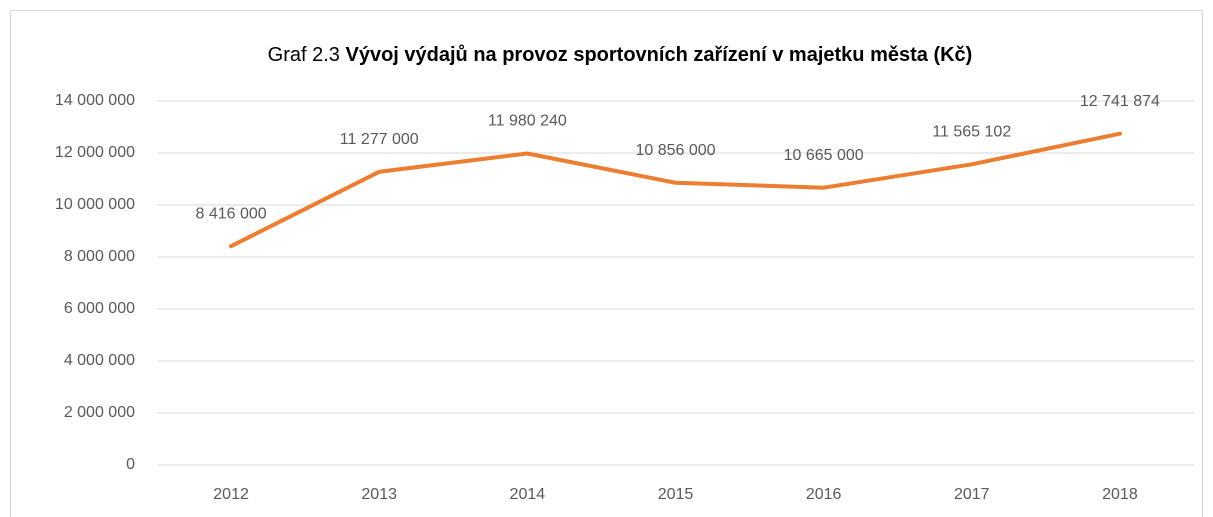 The height and width of the screenshot is (517, 1213). What do you see at coordinates (95, 152) in the screenshot?
I see `y-tick-label: 12 000 000` at bounding box center [95, 152].